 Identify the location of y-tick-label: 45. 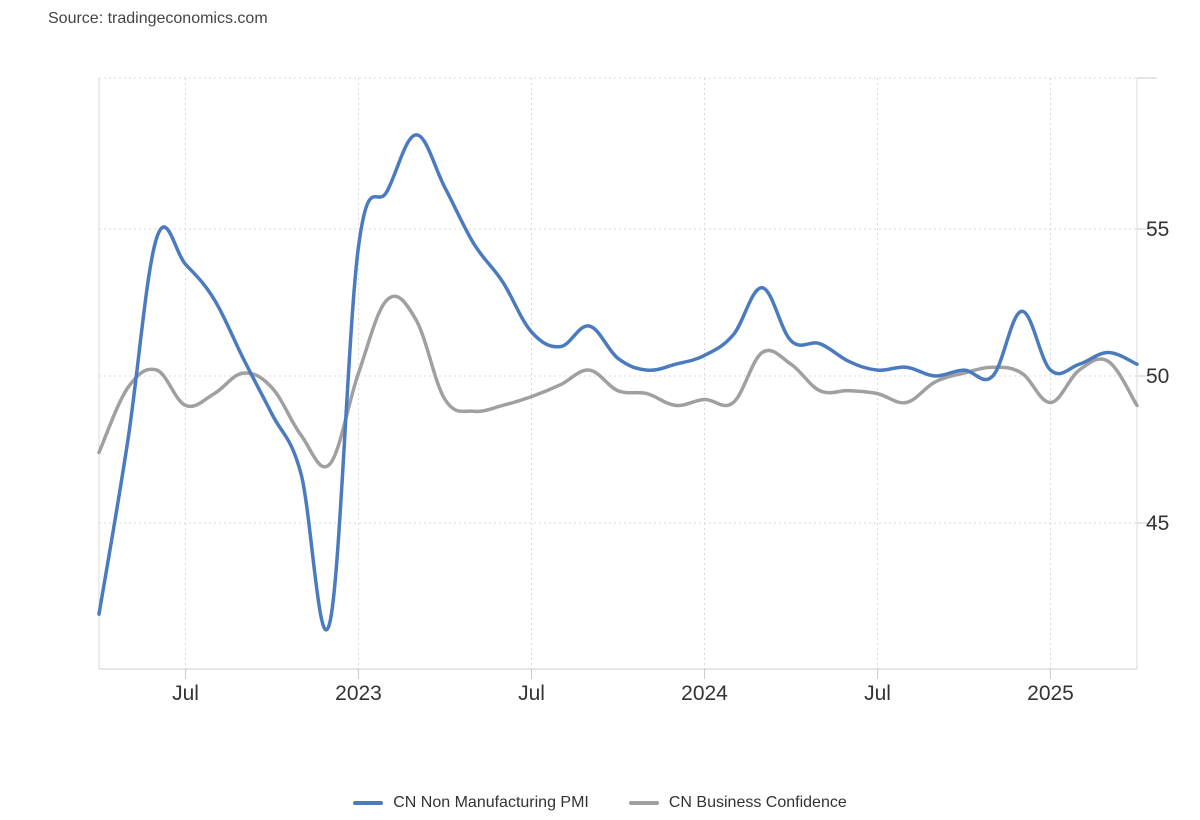
(1157, 523).